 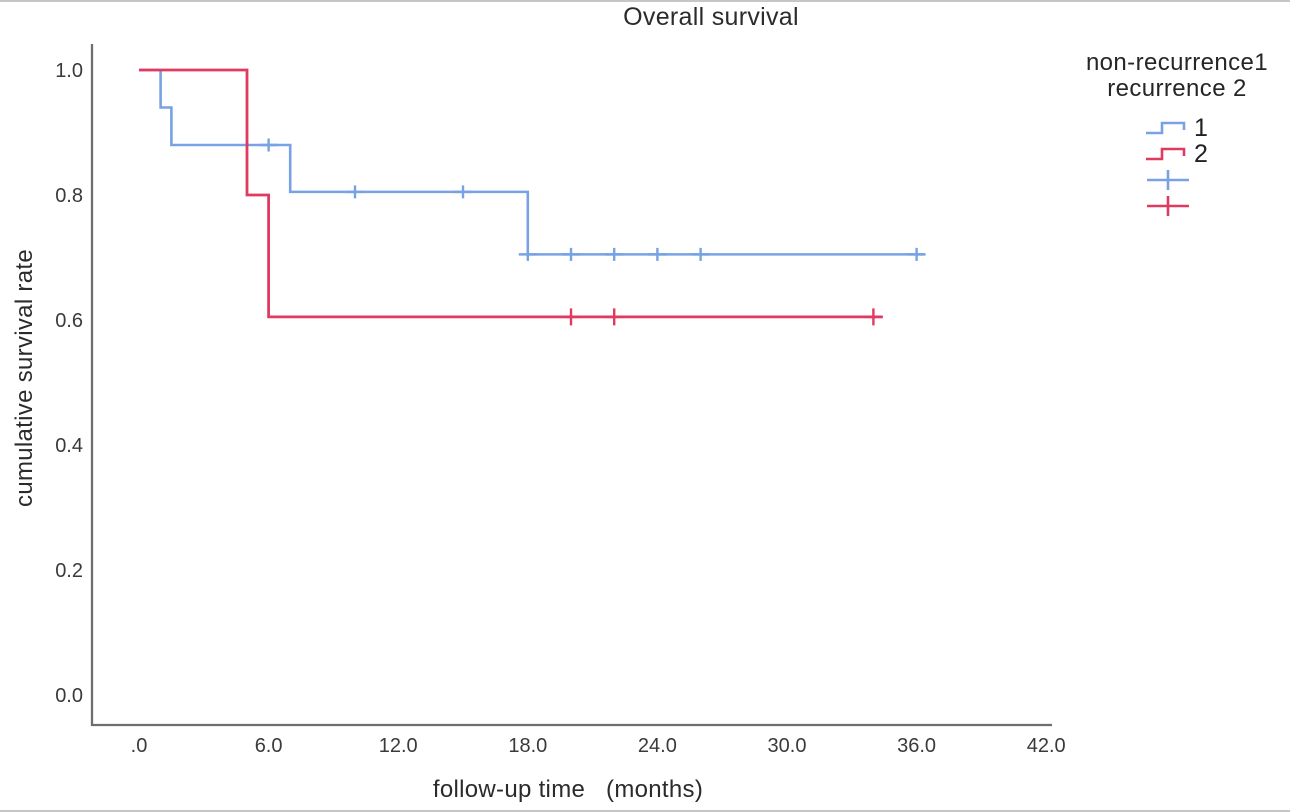 I want to click on x-tick-label: 12.0, so click(x=398, y=746).